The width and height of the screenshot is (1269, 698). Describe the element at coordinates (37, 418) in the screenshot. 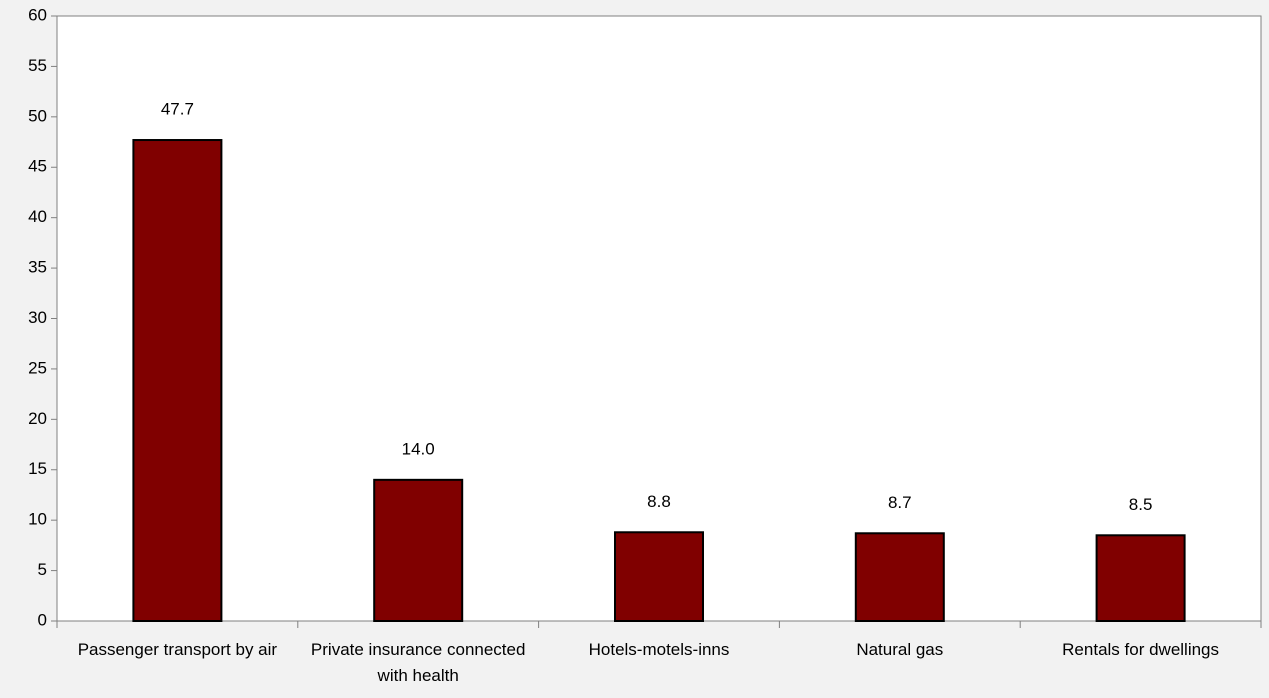

I see `y-tick-label: 20` at that location.